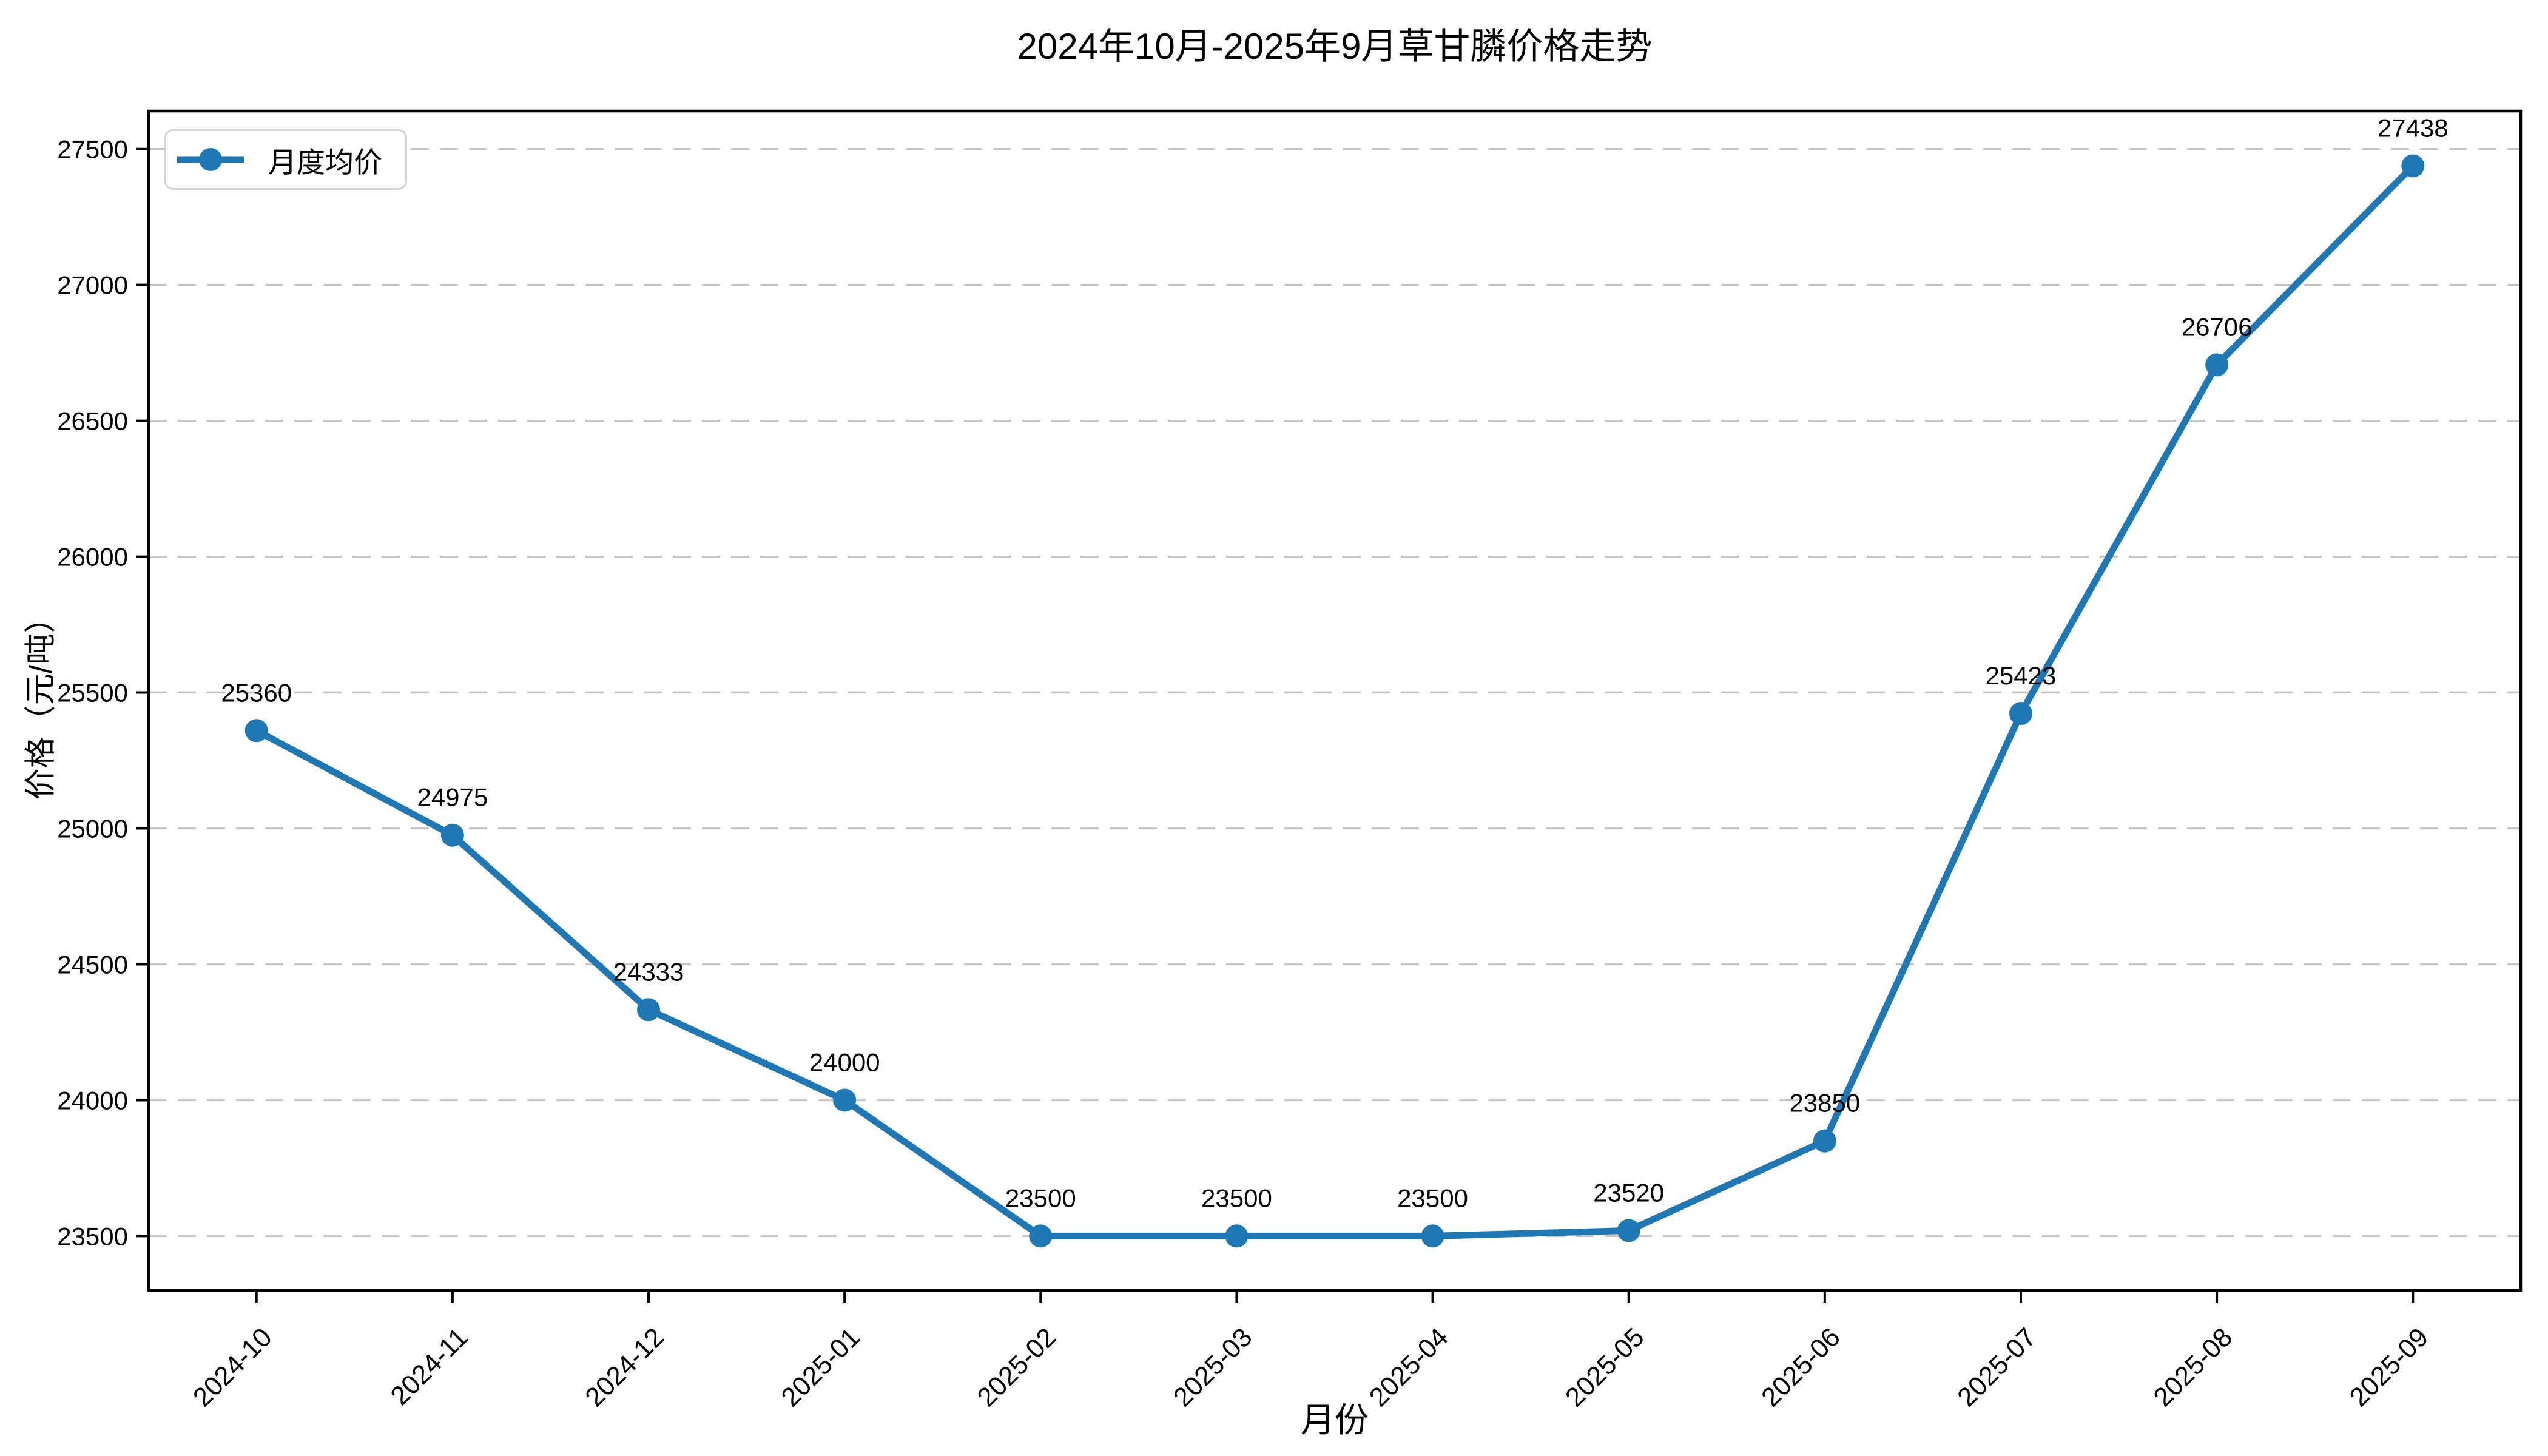 This screenshot has width=2548, height=1456. I want to click on data-point-label: 24333, so click(648, 971).